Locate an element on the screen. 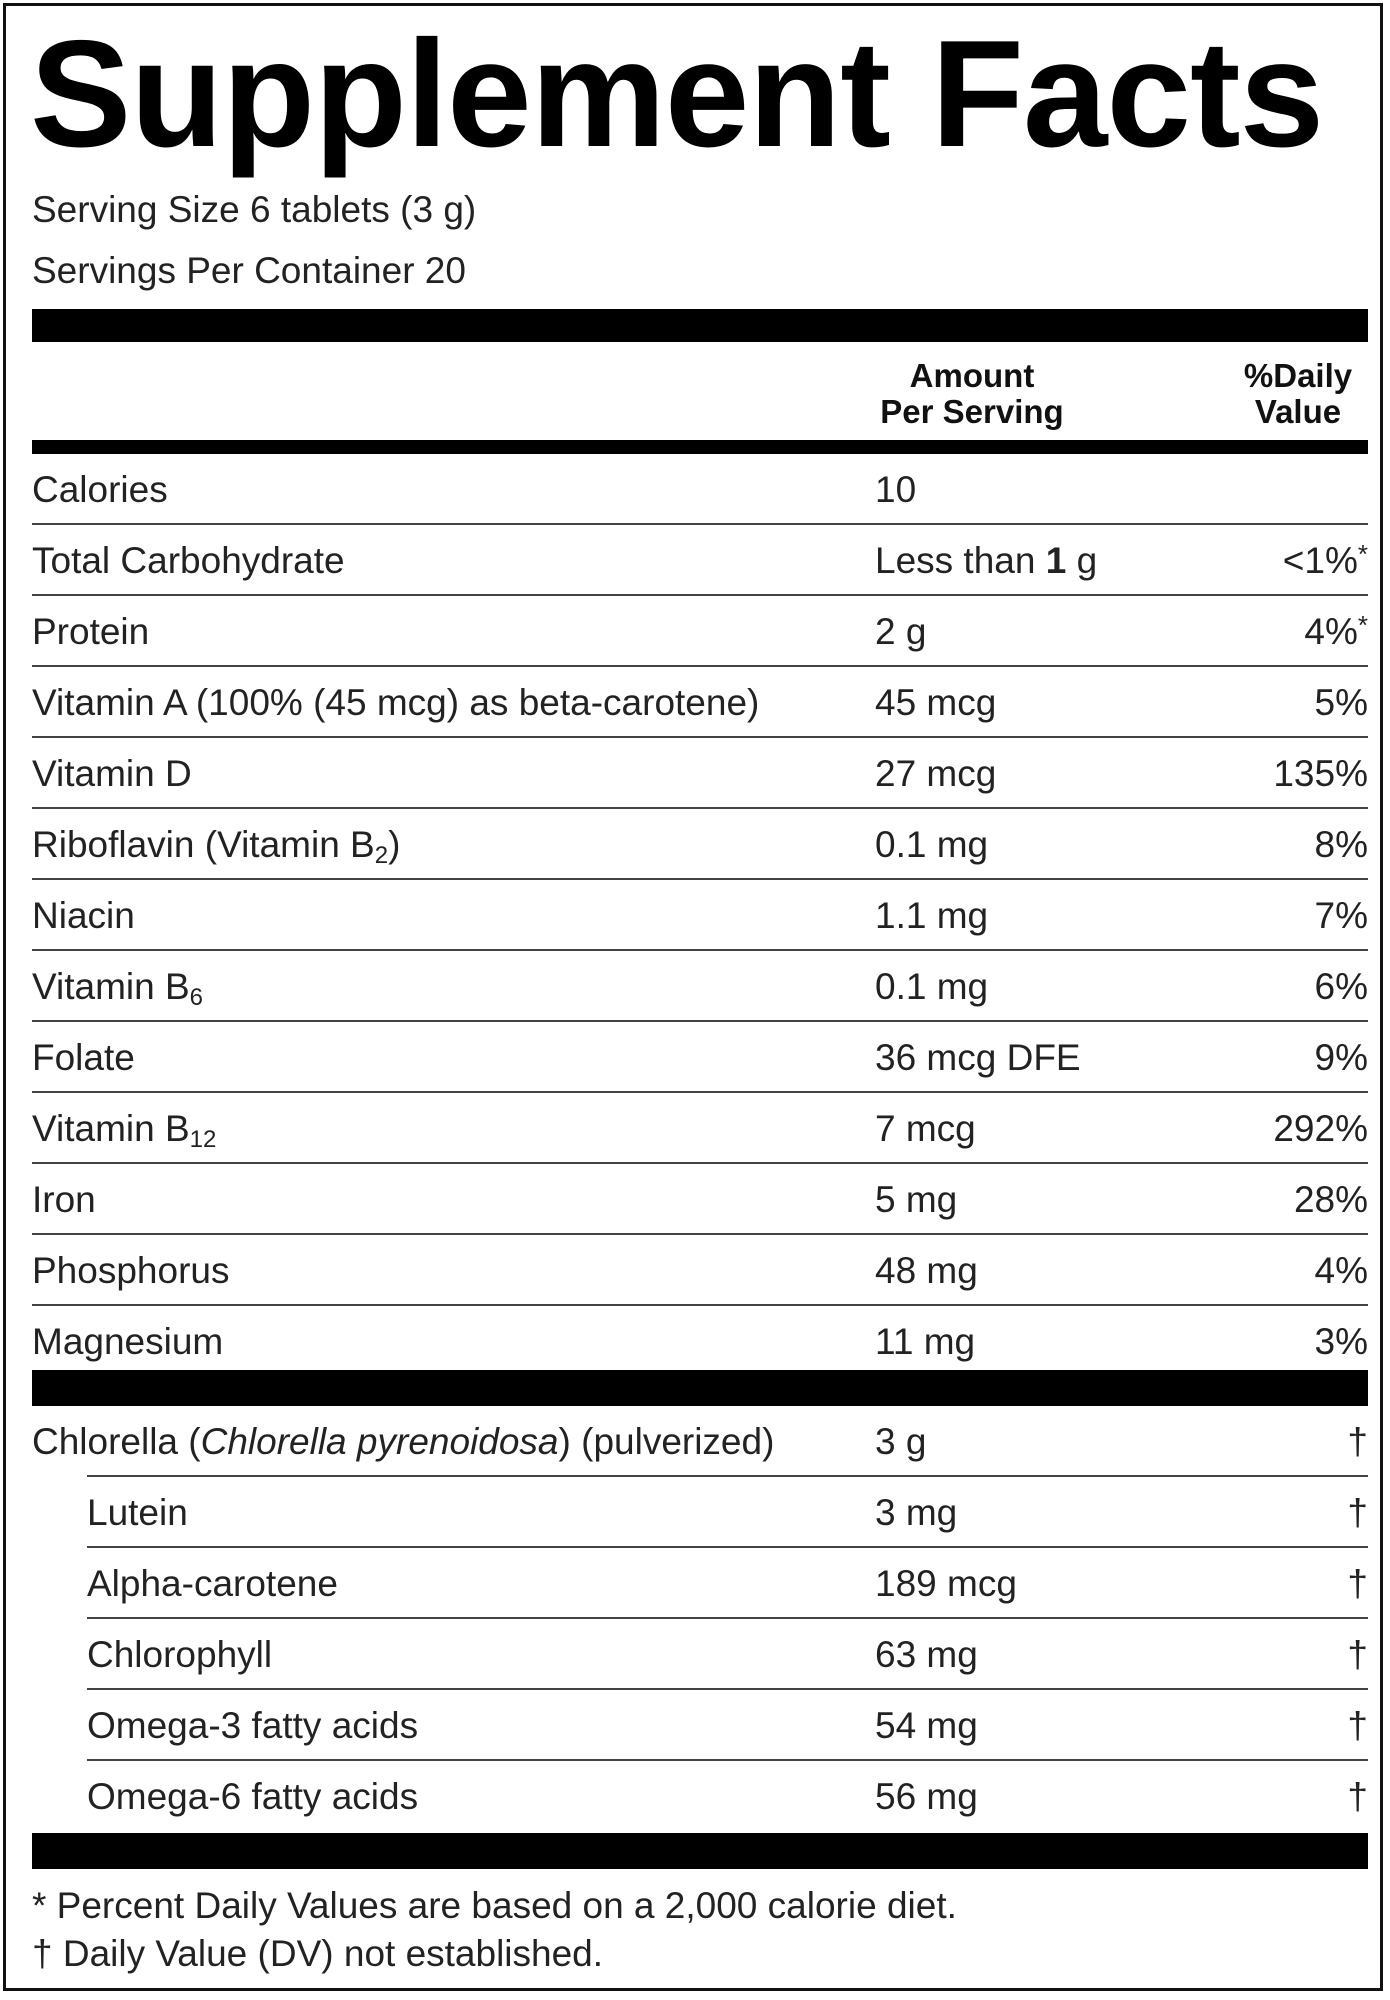 The width and height of the screenshot is (1390, 2000). daily-value-text: 135% is located at coordinates (1320, 773).